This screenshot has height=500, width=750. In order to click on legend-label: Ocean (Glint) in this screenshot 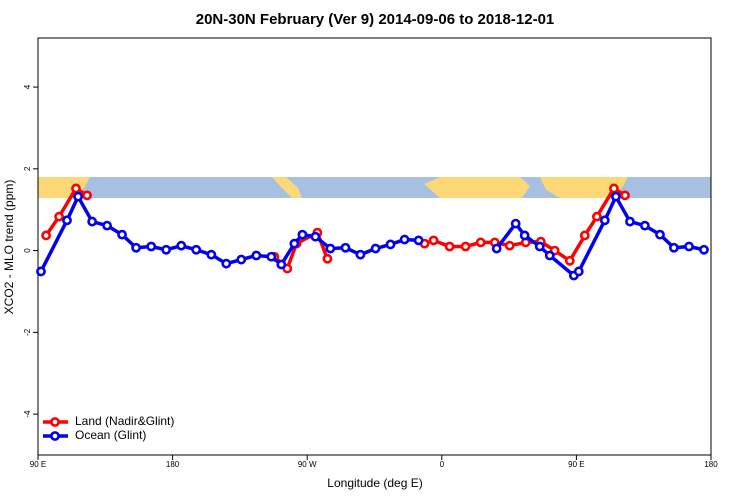, I will do `click(110, 435)`.